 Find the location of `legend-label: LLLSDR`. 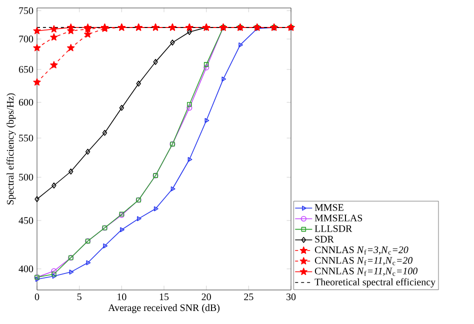

legend-label: LLLSDR is located at coordinates (333, 228).